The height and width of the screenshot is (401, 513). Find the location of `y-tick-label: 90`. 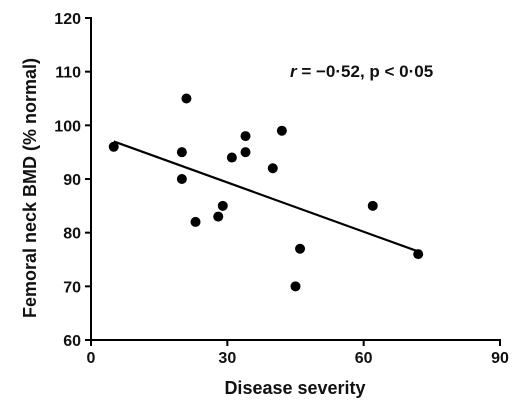

y-tick-label: 90 is located at coordinates (72, 180).